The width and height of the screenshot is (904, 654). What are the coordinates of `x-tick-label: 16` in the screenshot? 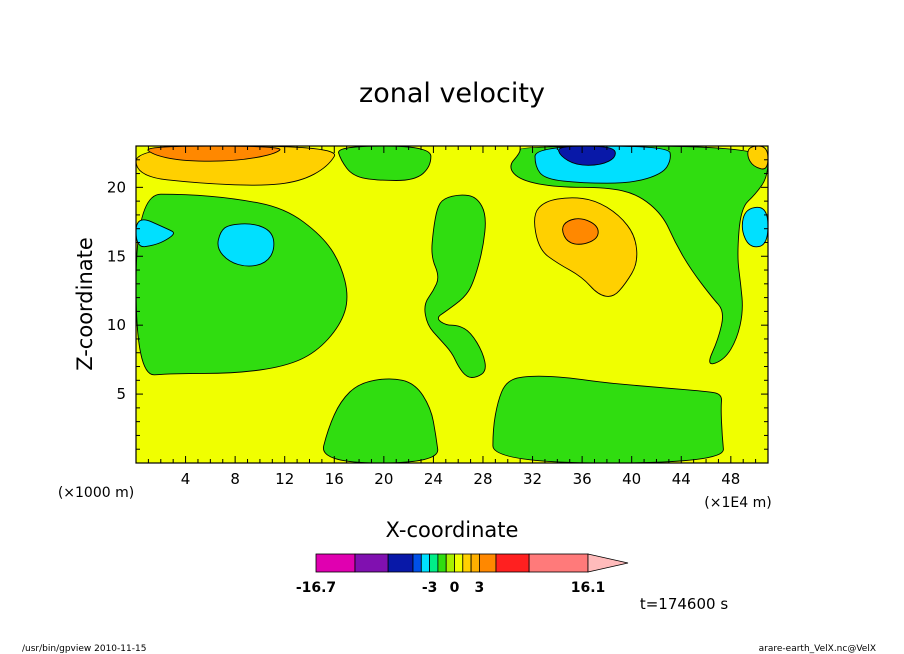 It's located at (334, 479).